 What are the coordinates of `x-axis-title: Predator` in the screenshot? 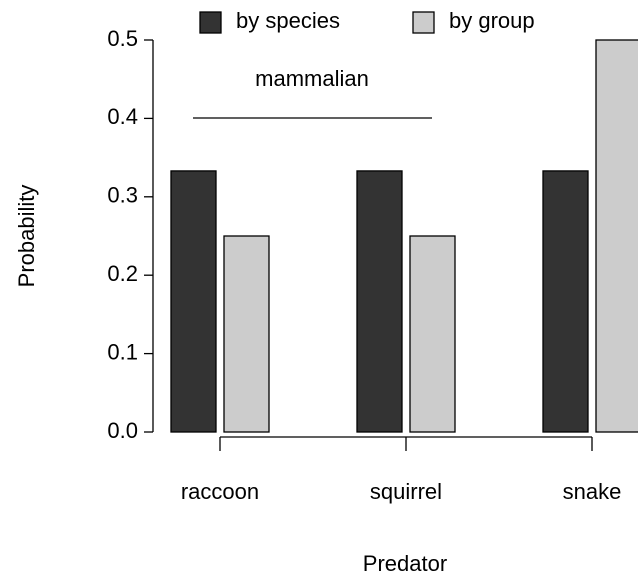 It's located at (405, 563).